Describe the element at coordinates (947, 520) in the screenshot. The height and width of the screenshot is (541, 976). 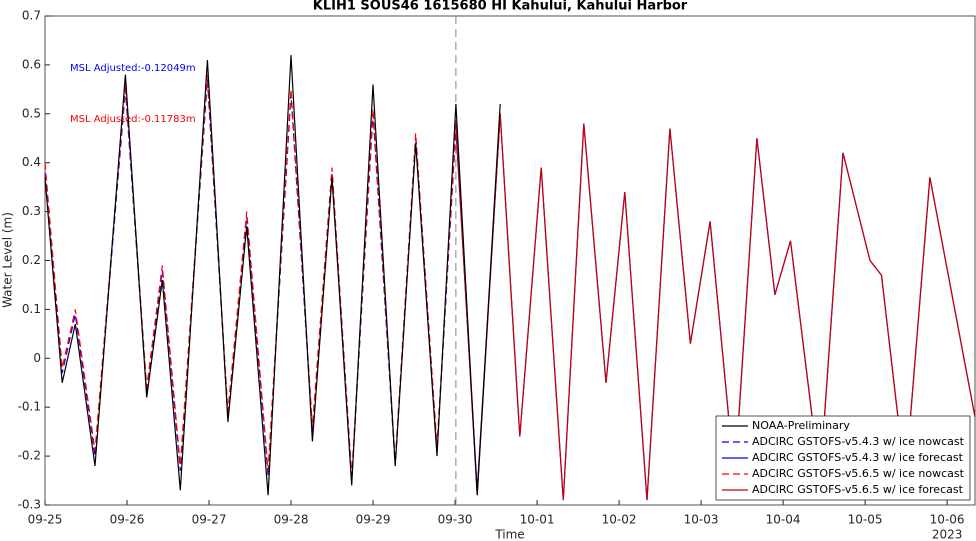
I see `x-tick-label: 10-06` at that location.